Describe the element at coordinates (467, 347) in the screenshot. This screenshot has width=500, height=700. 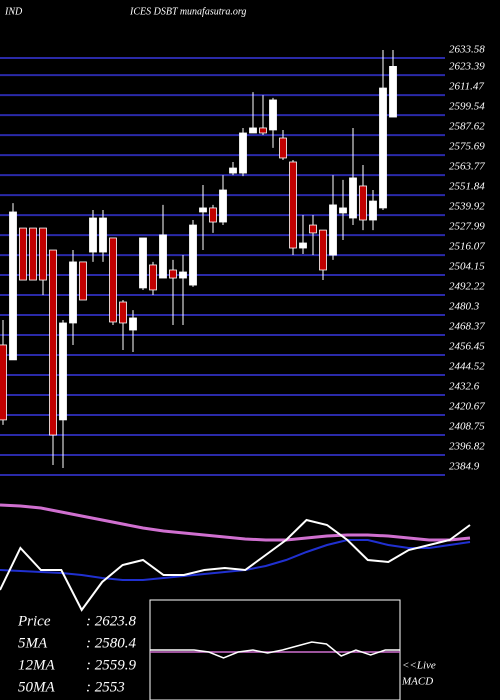
I see `y-tick-label: 2456.45` at that location.